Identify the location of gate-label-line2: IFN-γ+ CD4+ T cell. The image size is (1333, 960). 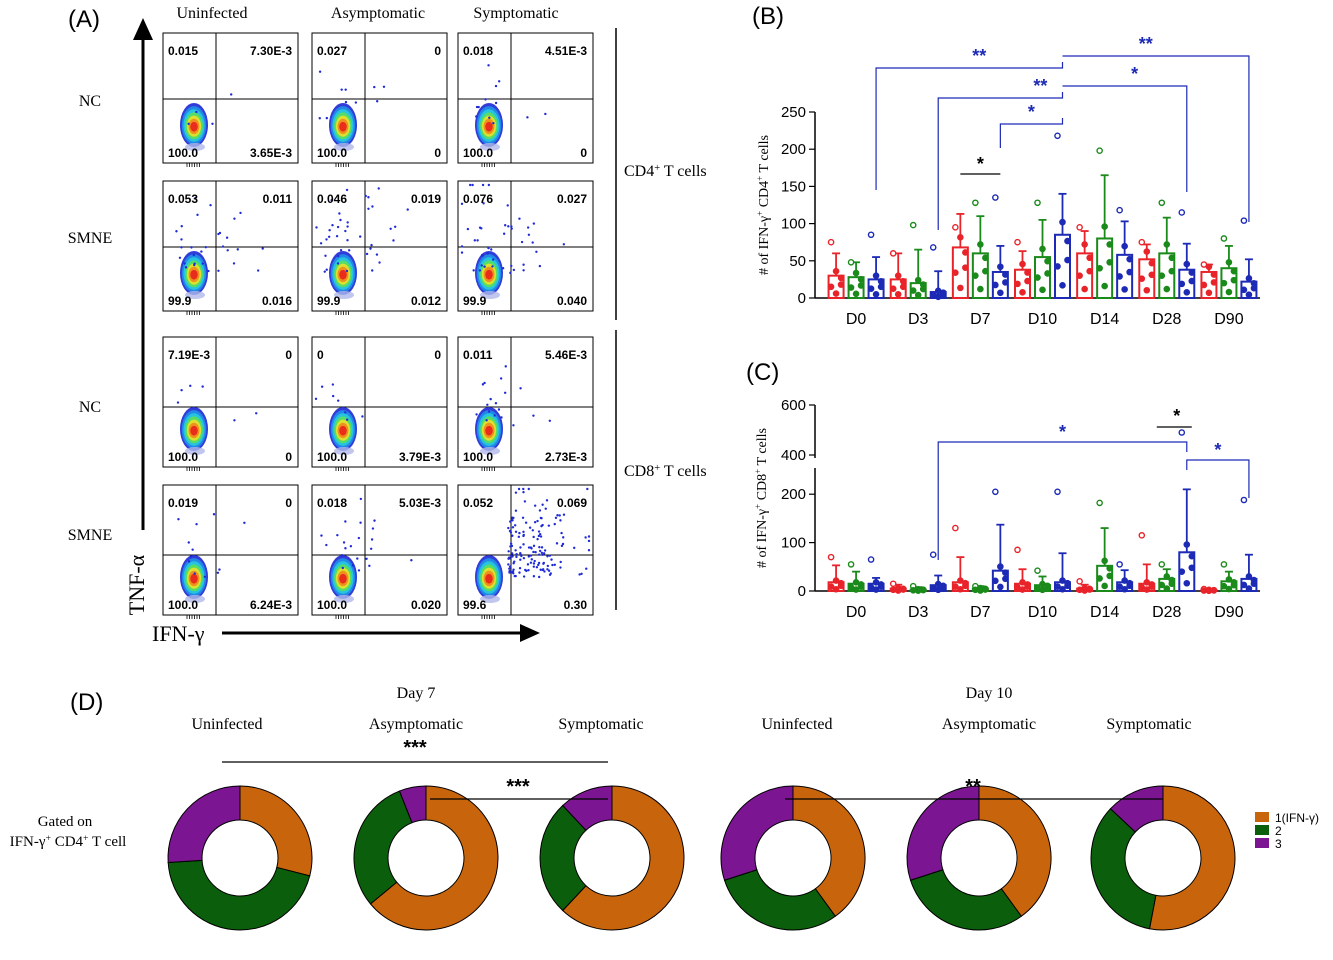
(68, 842).